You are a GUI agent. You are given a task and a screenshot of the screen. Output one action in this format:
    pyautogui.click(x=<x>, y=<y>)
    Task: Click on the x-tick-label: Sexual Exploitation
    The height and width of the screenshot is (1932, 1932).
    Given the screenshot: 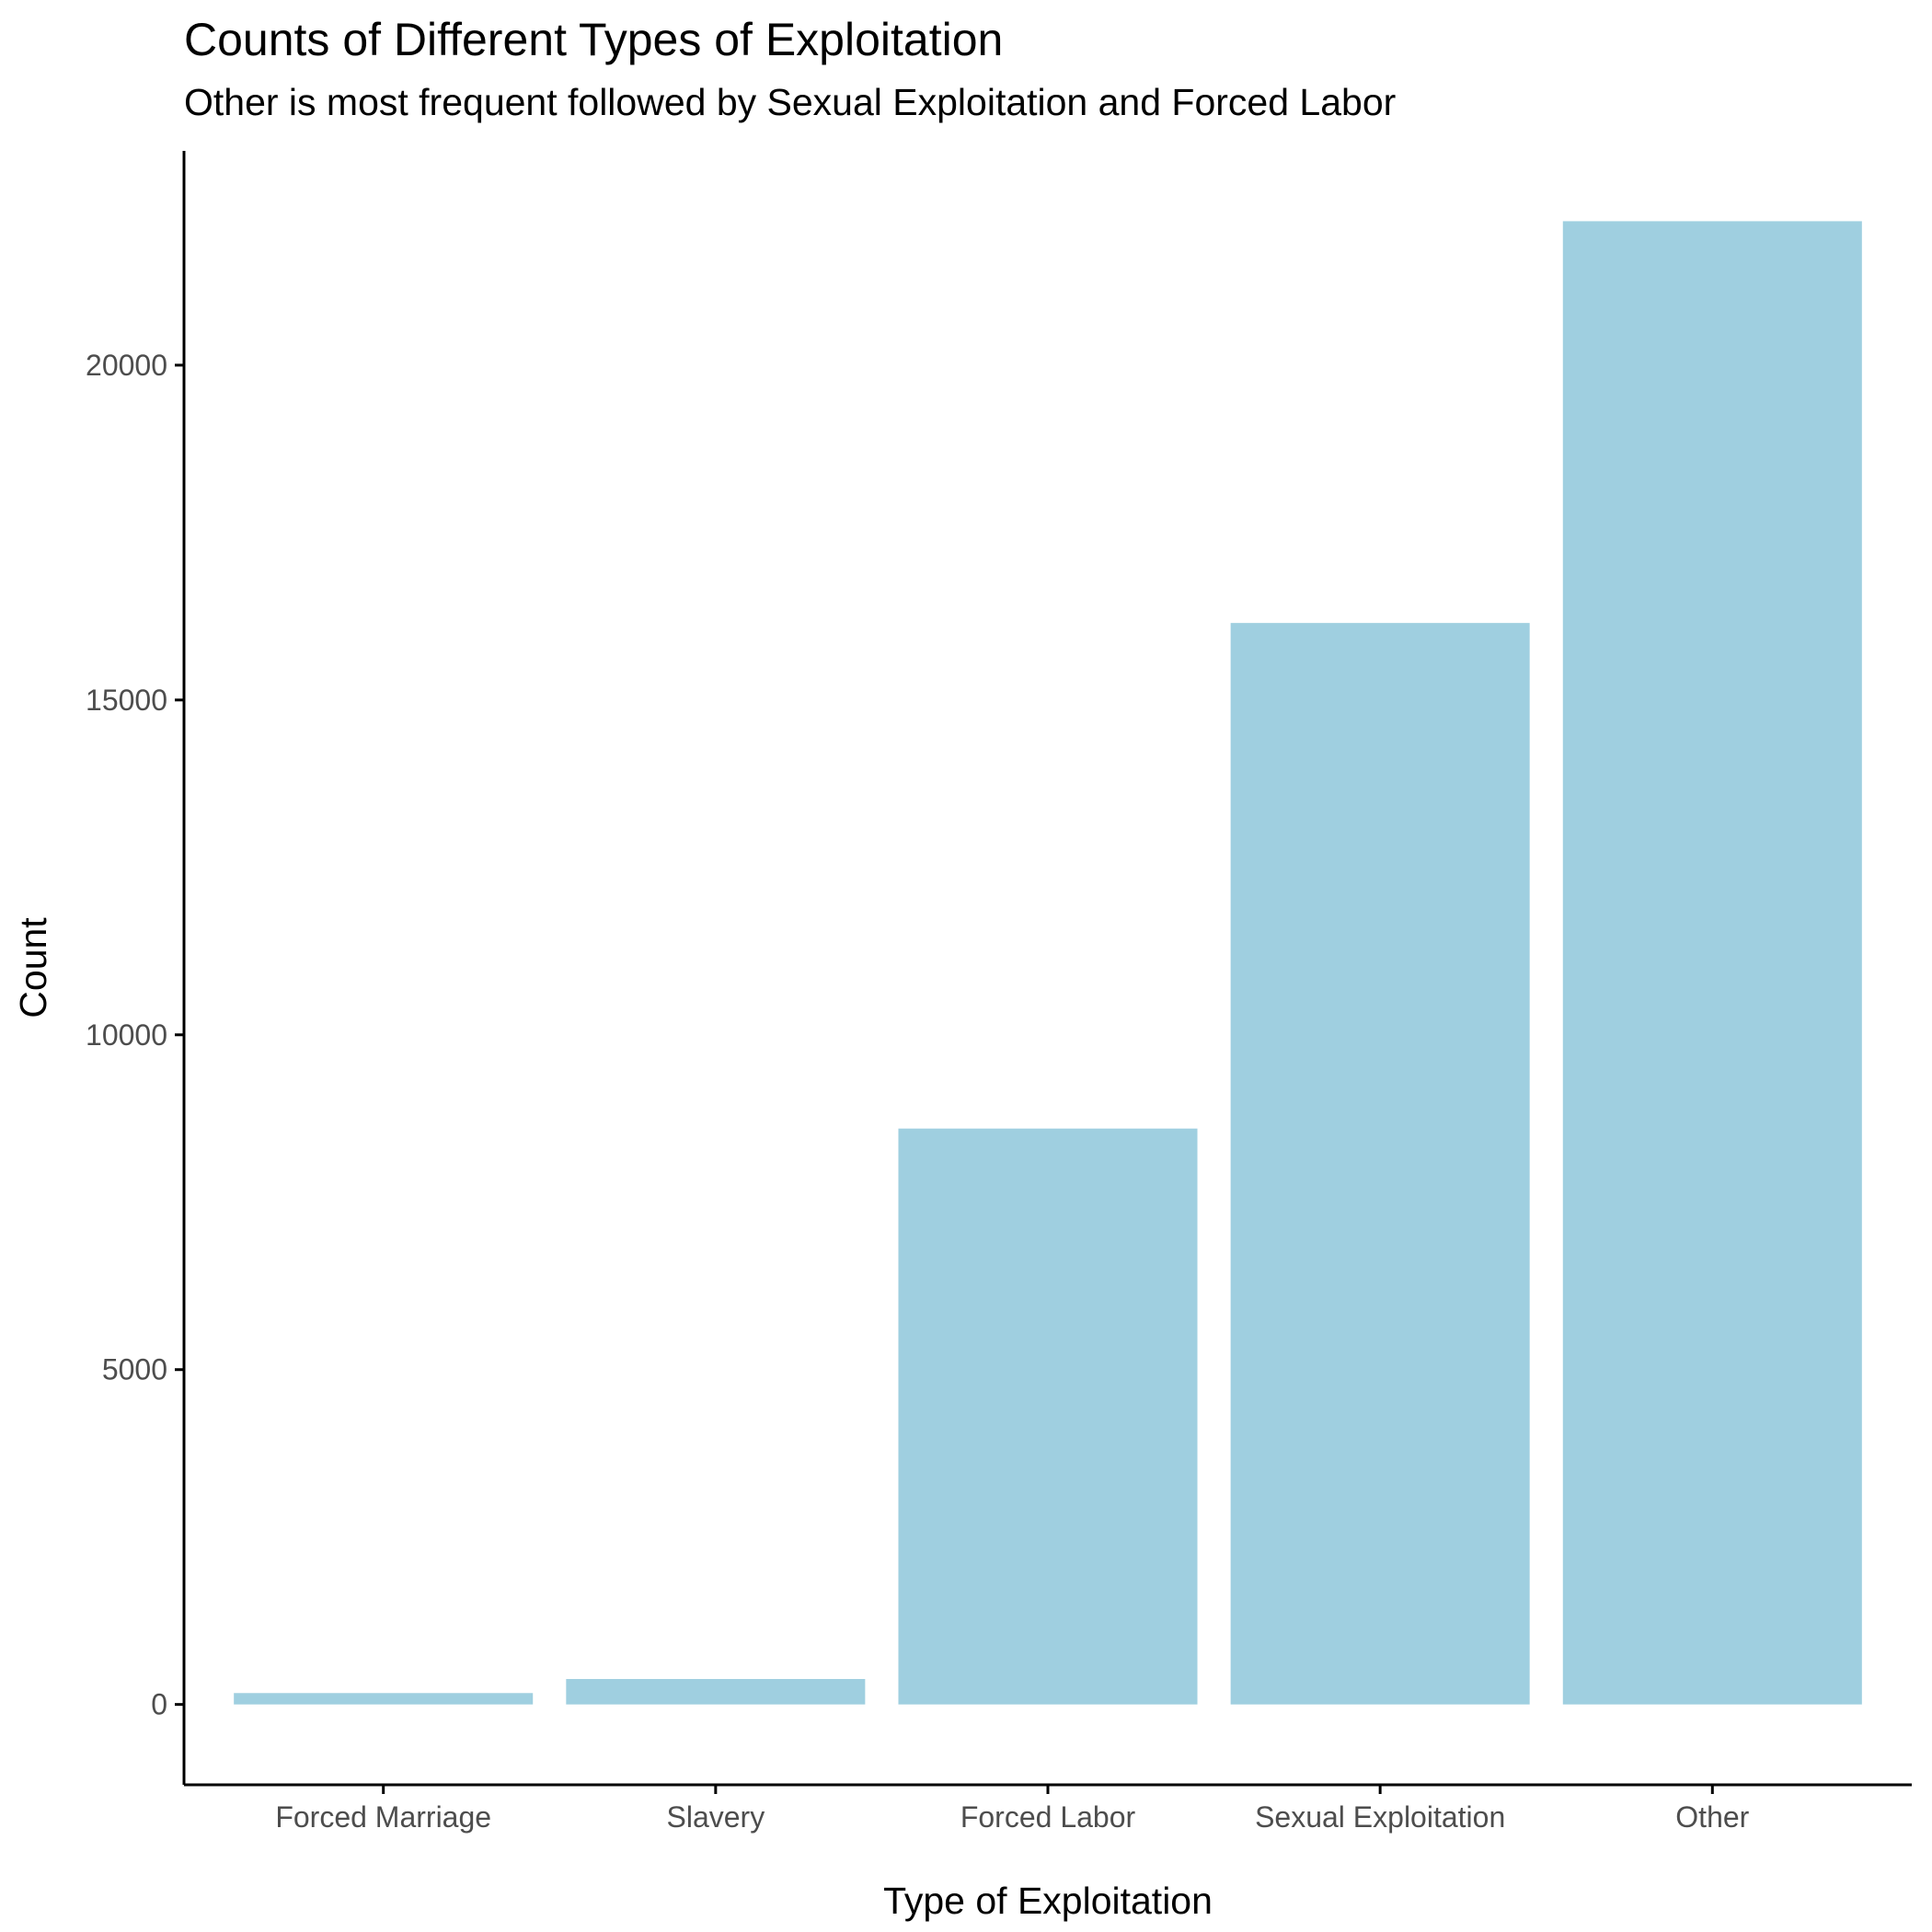 What is the action you would take?
    pyautogui.click(x=1380, y=1817)
    